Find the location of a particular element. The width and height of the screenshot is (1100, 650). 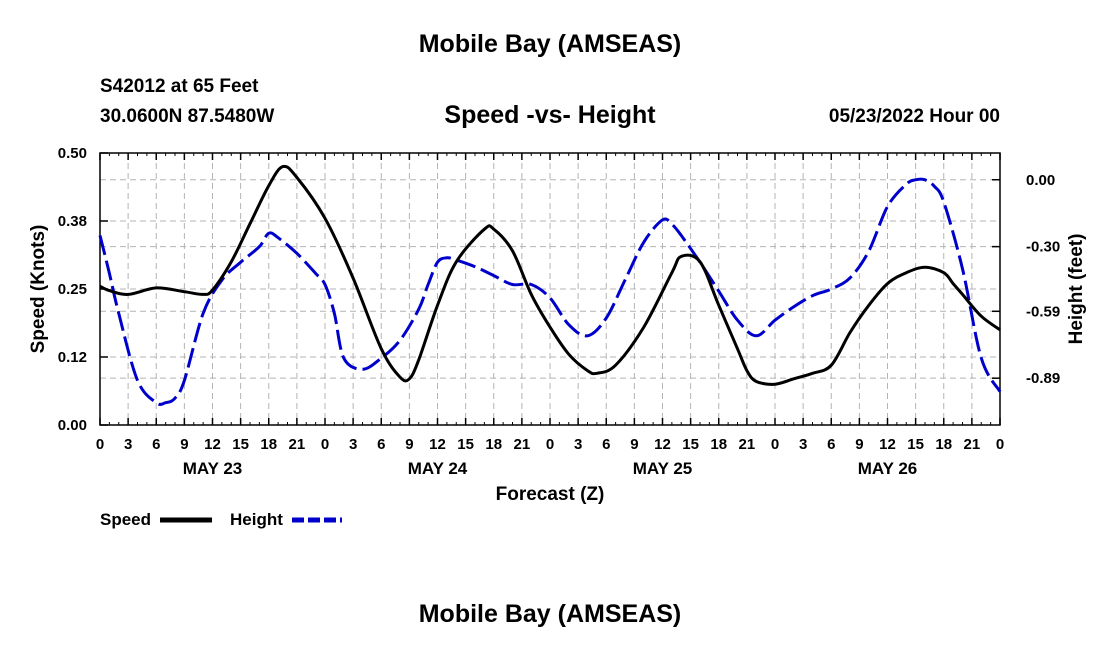

y-axis-label: Speed (Knots) is located at coordinates (38, 289).